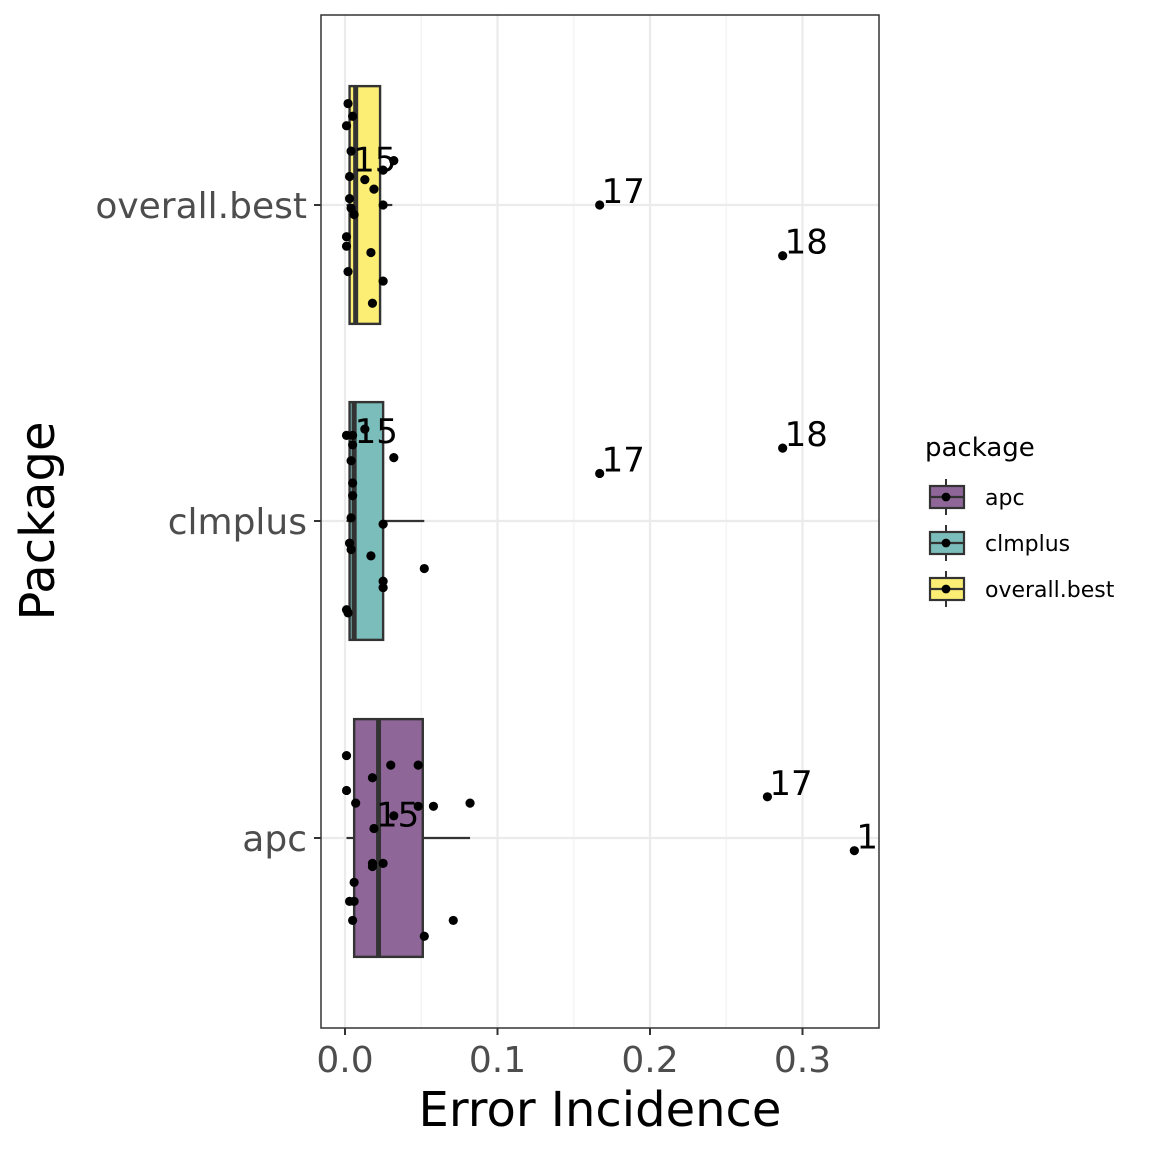 The image size is (1152, 1152). Describe the element at coordinates (649, 1060) in the screenshot. I see `x-tick-label: 0.2` at that location.